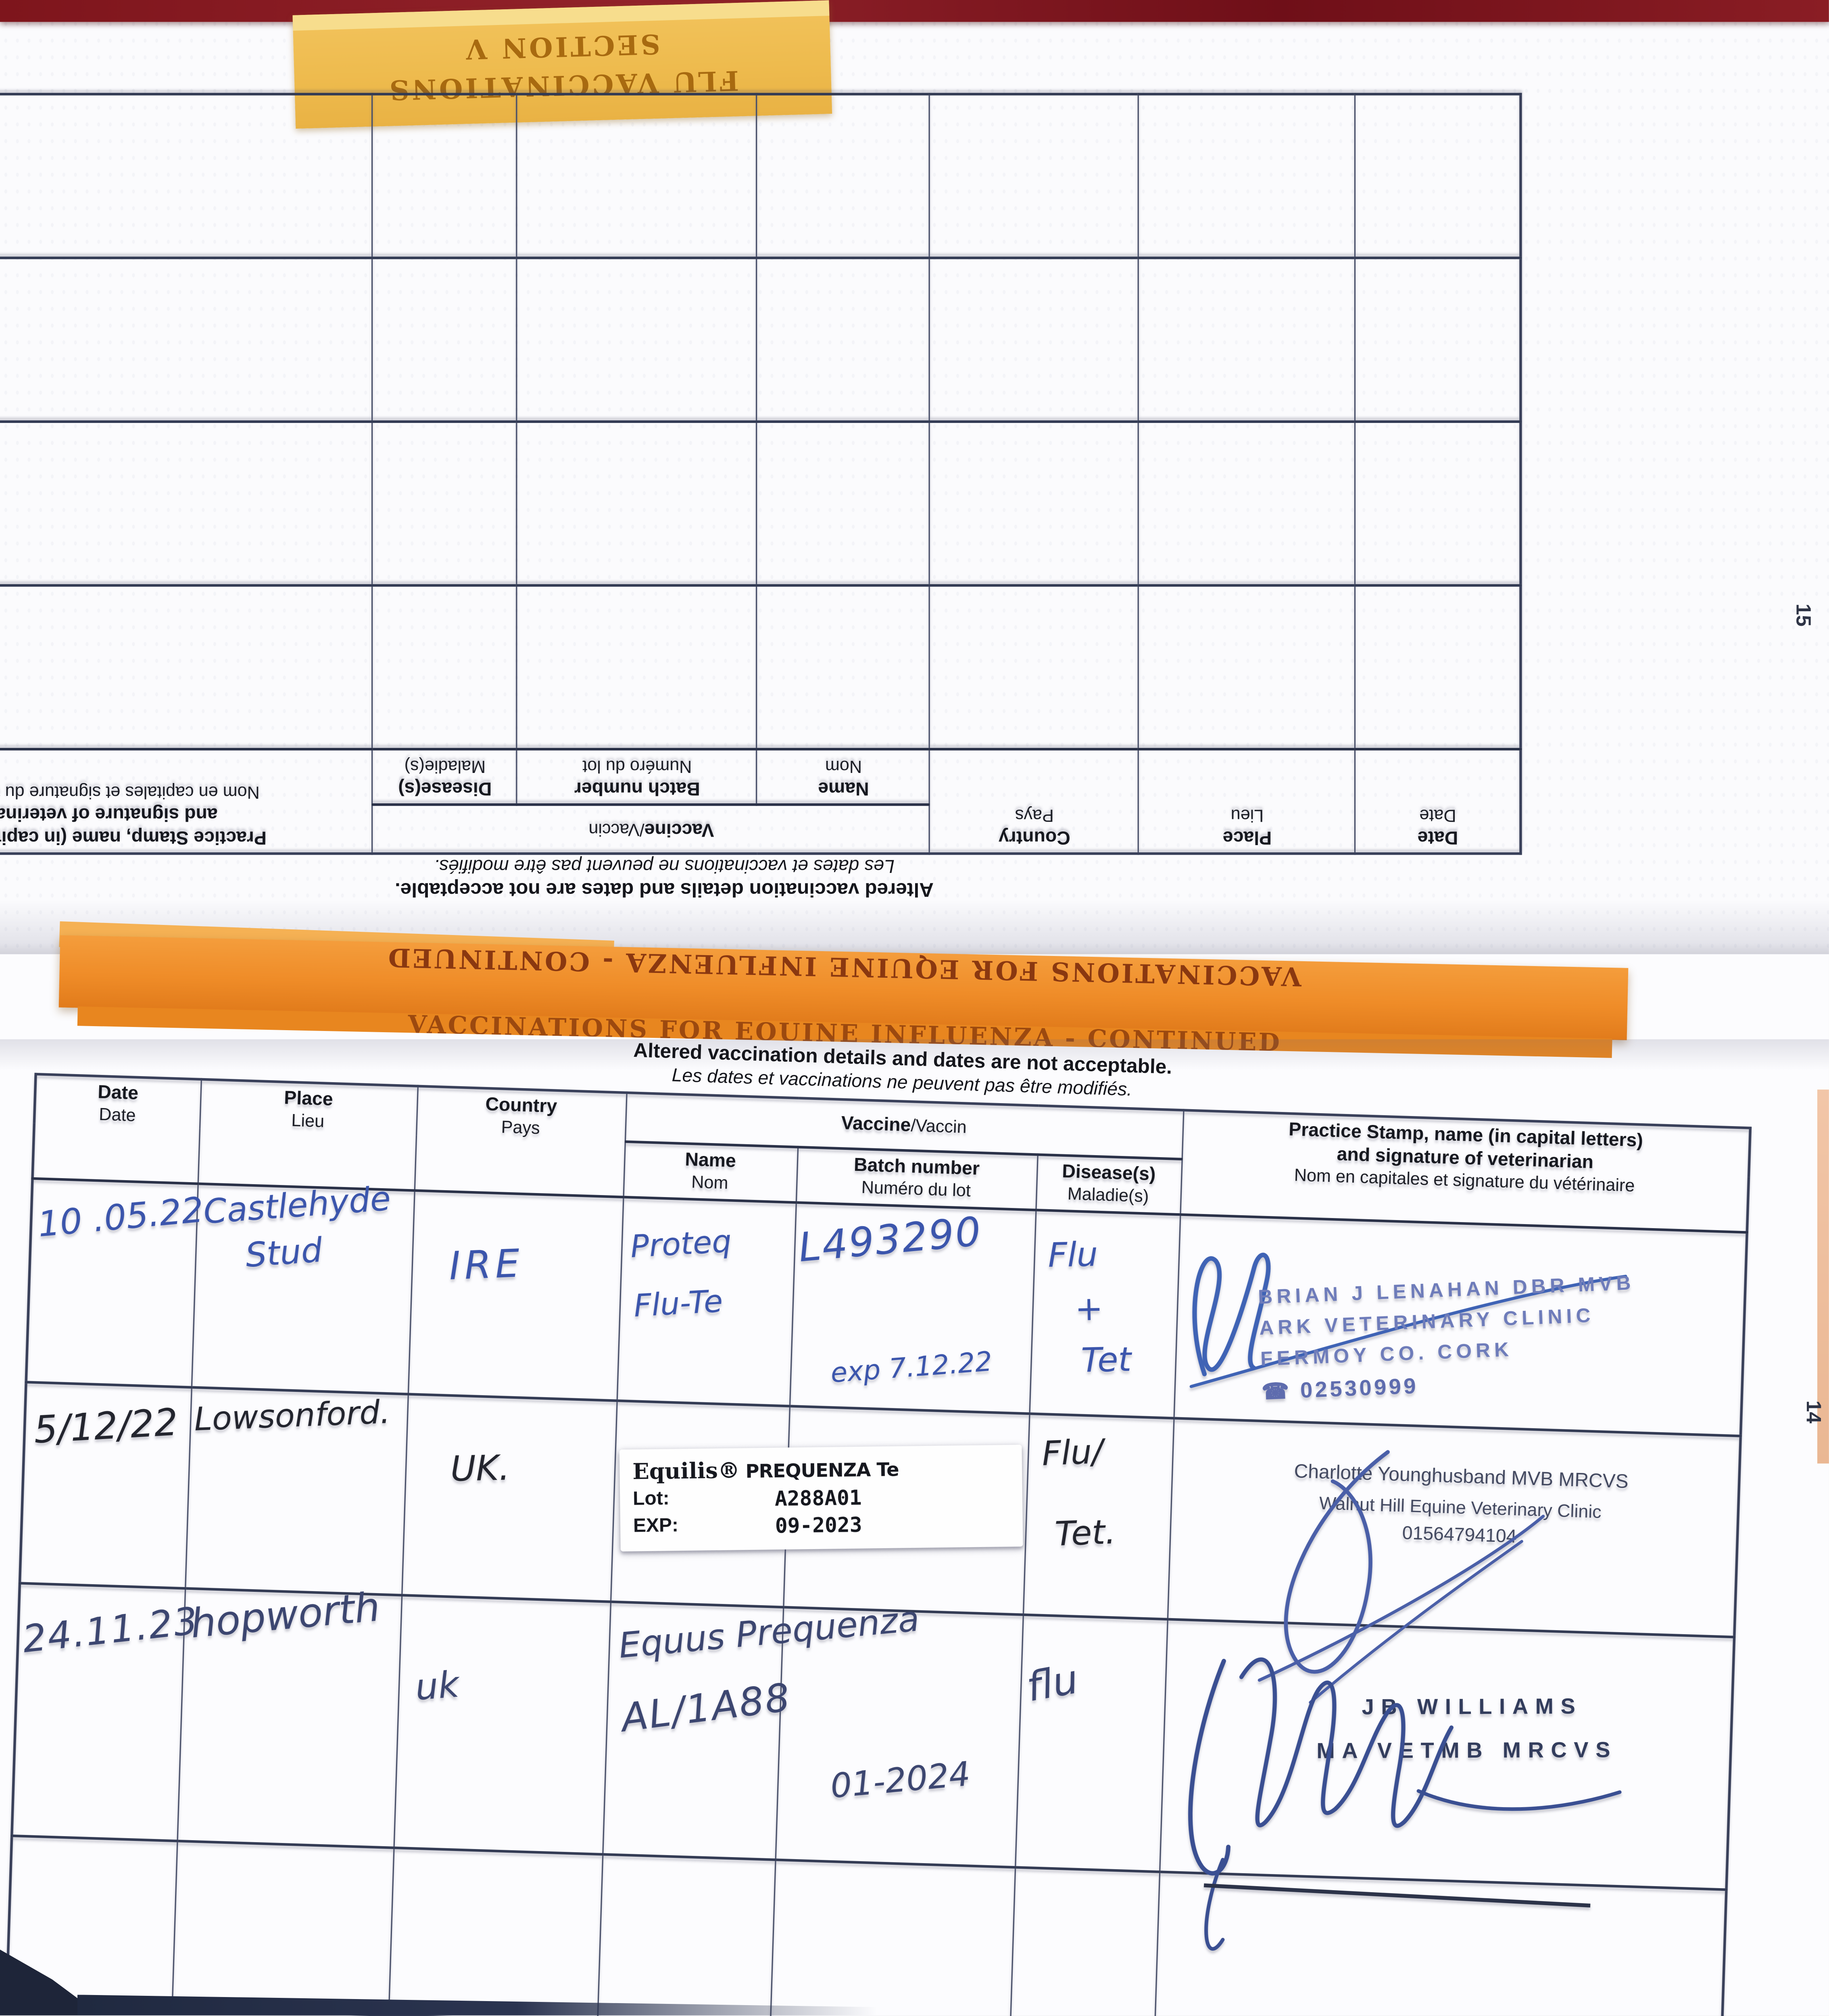 The width and height of the screenshot is (1829, 2016). What do you see at coordinates (686, 1472) in the screenshot?
I see `sticker-brand: Equilis®` at bounding box center [686, 1472].